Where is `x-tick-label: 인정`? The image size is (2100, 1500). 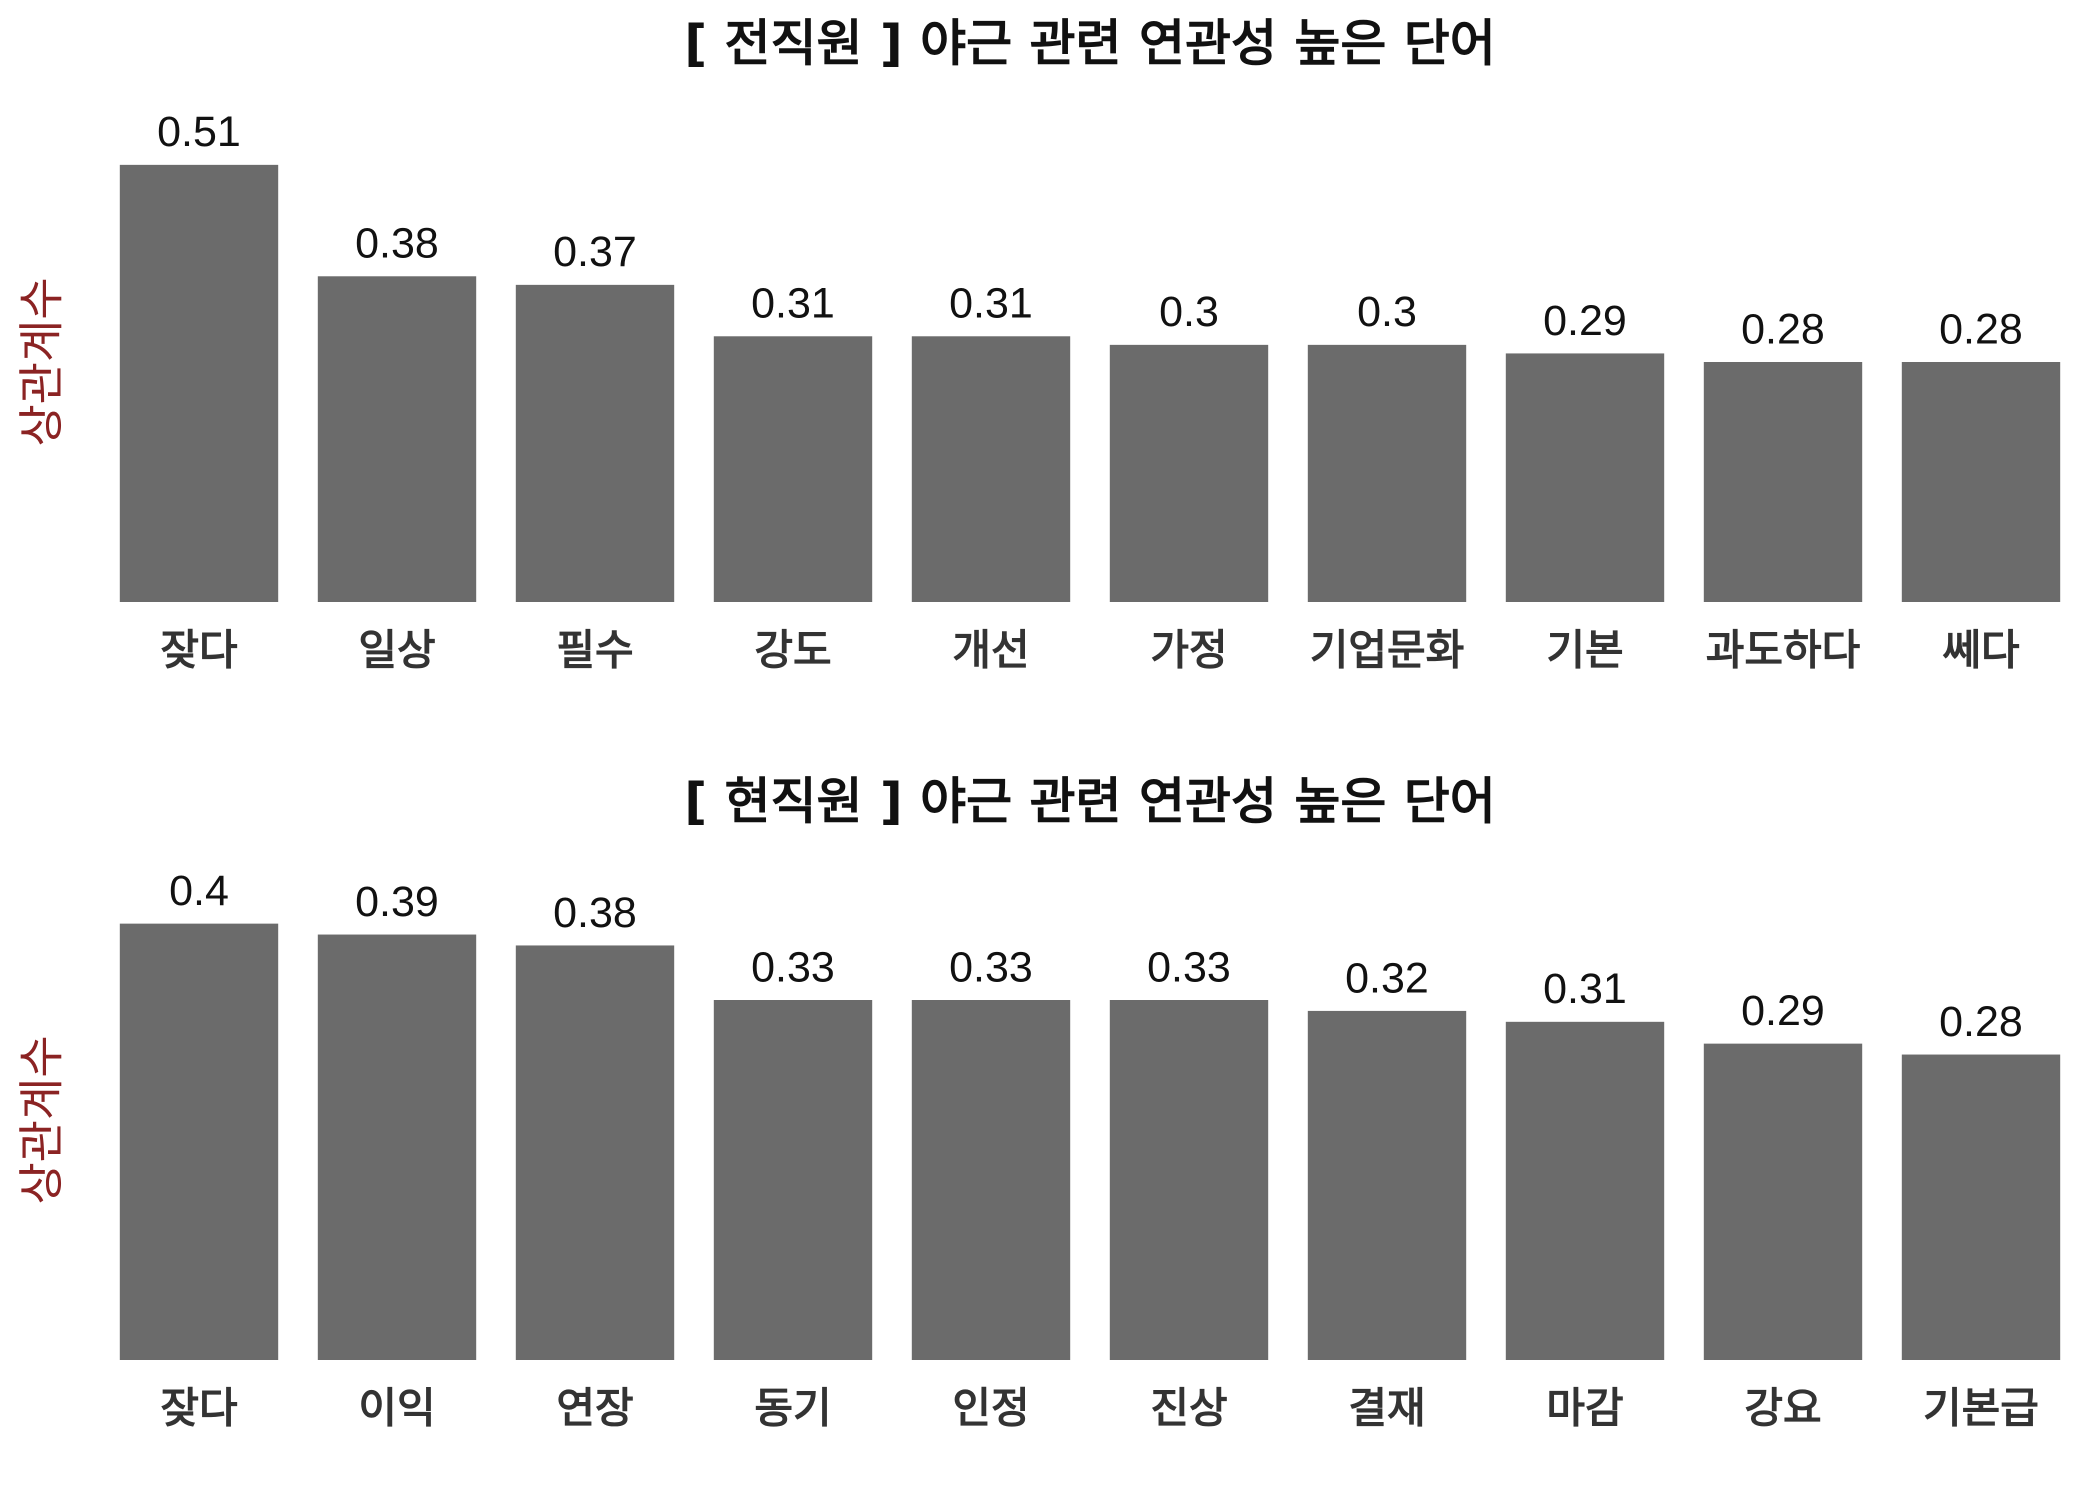
x-tick-label: 인정 is located at coordinates (990, 1408).